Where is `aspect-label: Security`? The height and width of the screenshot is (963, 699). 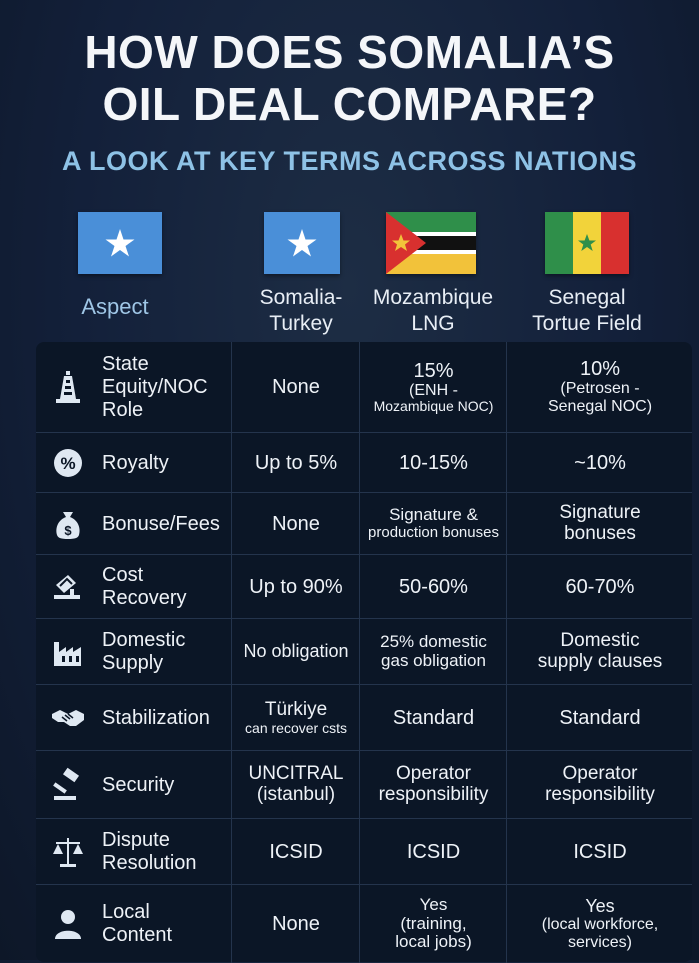
aspect-label: Security is located at coordinates (167, 785).